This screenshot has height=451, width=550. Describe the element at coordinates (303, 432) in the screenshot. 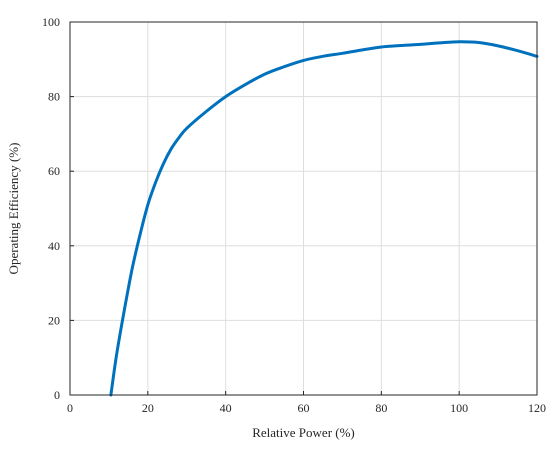

I see `x-axis-label: Relative Power (%)` at that location.